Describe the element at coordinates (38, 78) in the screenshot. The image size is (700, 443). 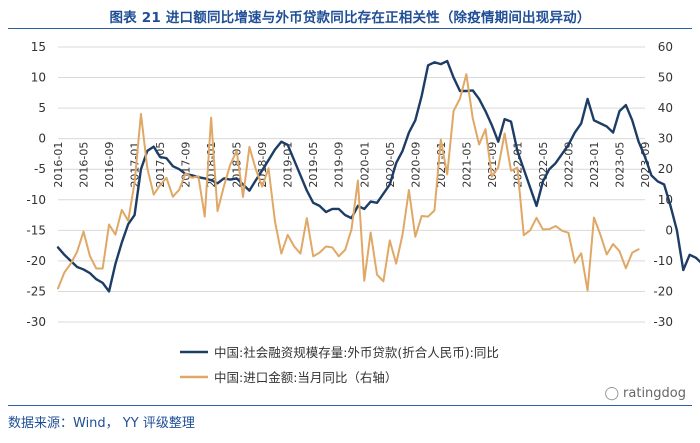
I see `left-tick-label: 10` at that location.